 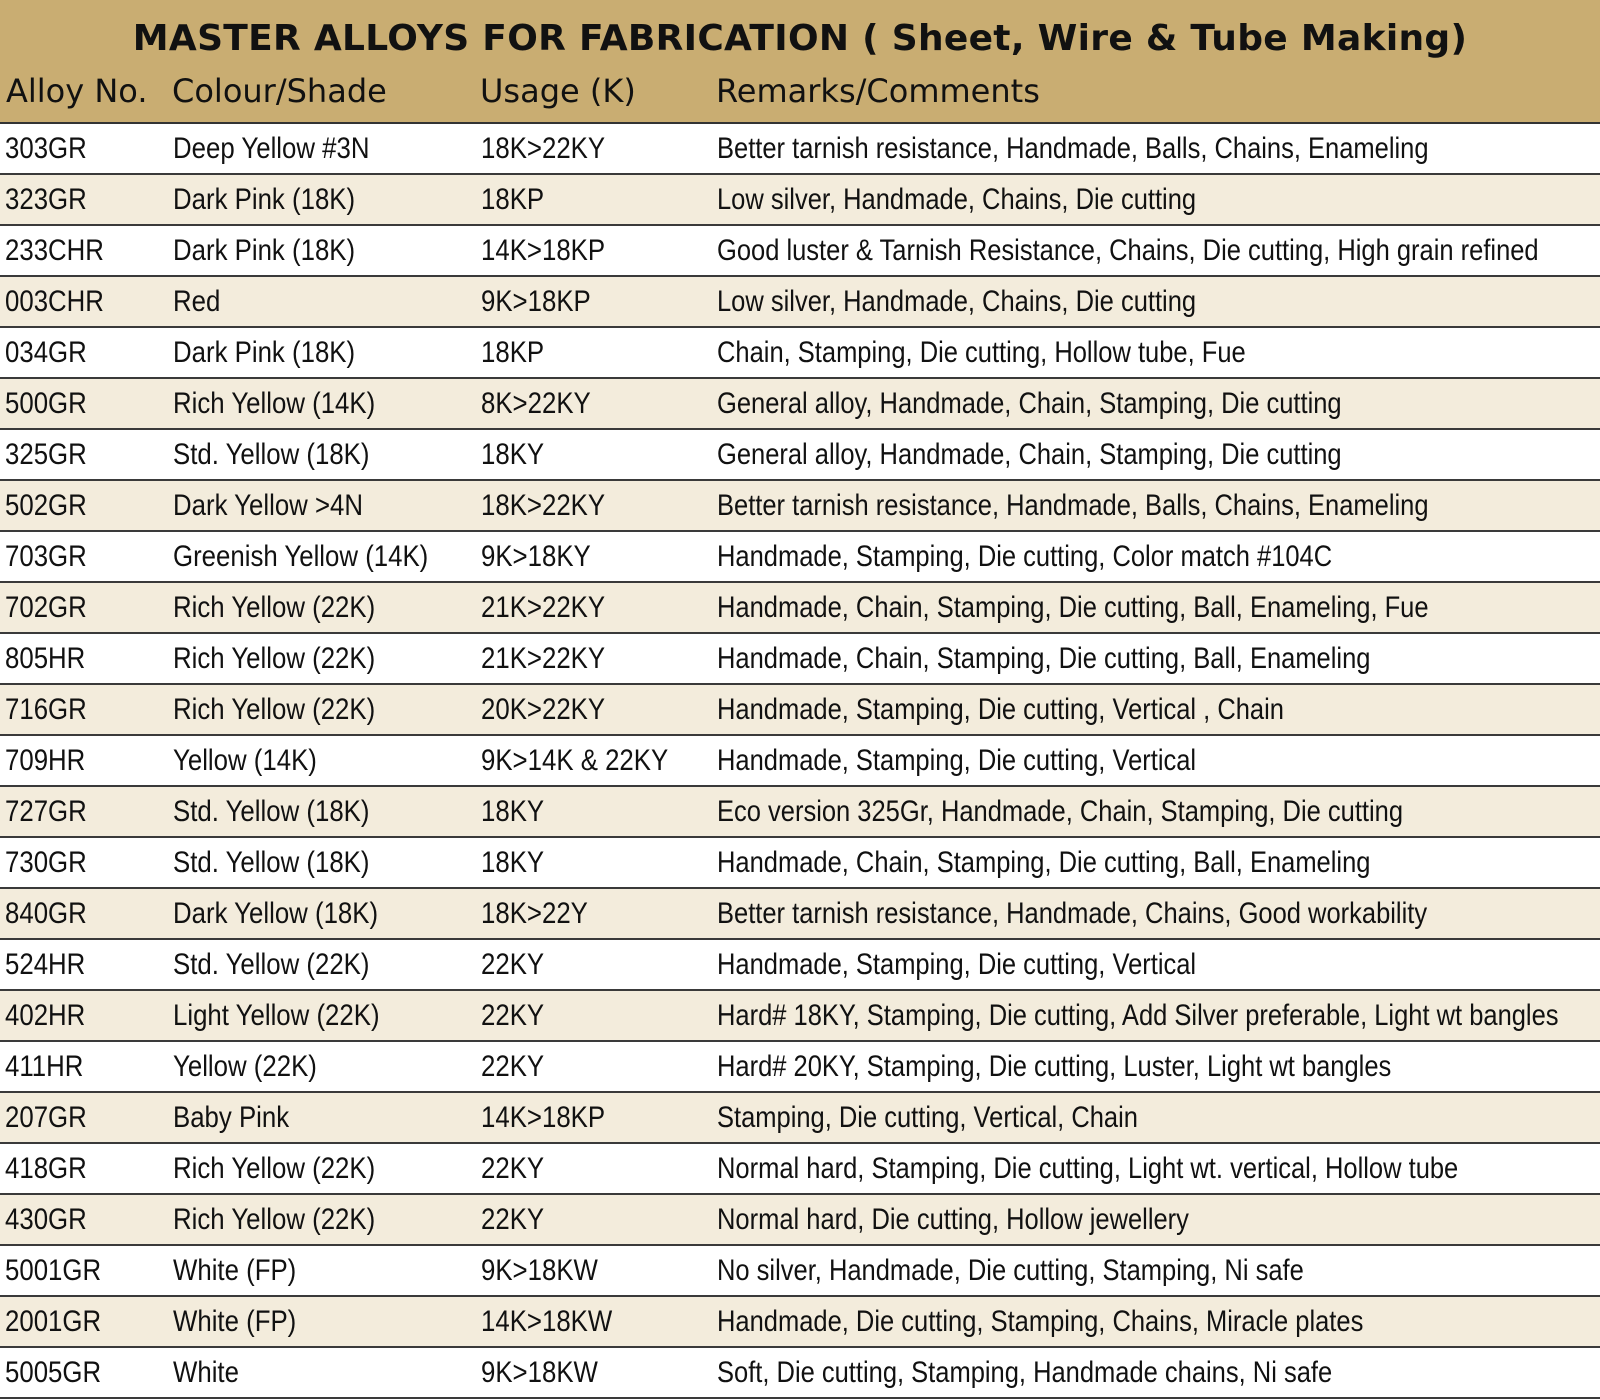 What do you see at coordinates (274, 403) in the screenshot?
I see `colour-shade-cell: Rich Yellow (14K)` at bounding box center [274, 403].